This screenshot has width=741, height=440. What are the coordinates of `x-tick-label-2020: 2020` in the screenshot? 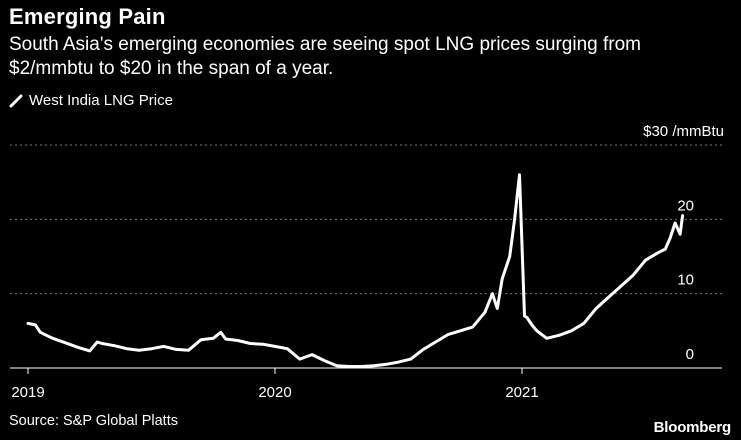 It's located at (274, 392).